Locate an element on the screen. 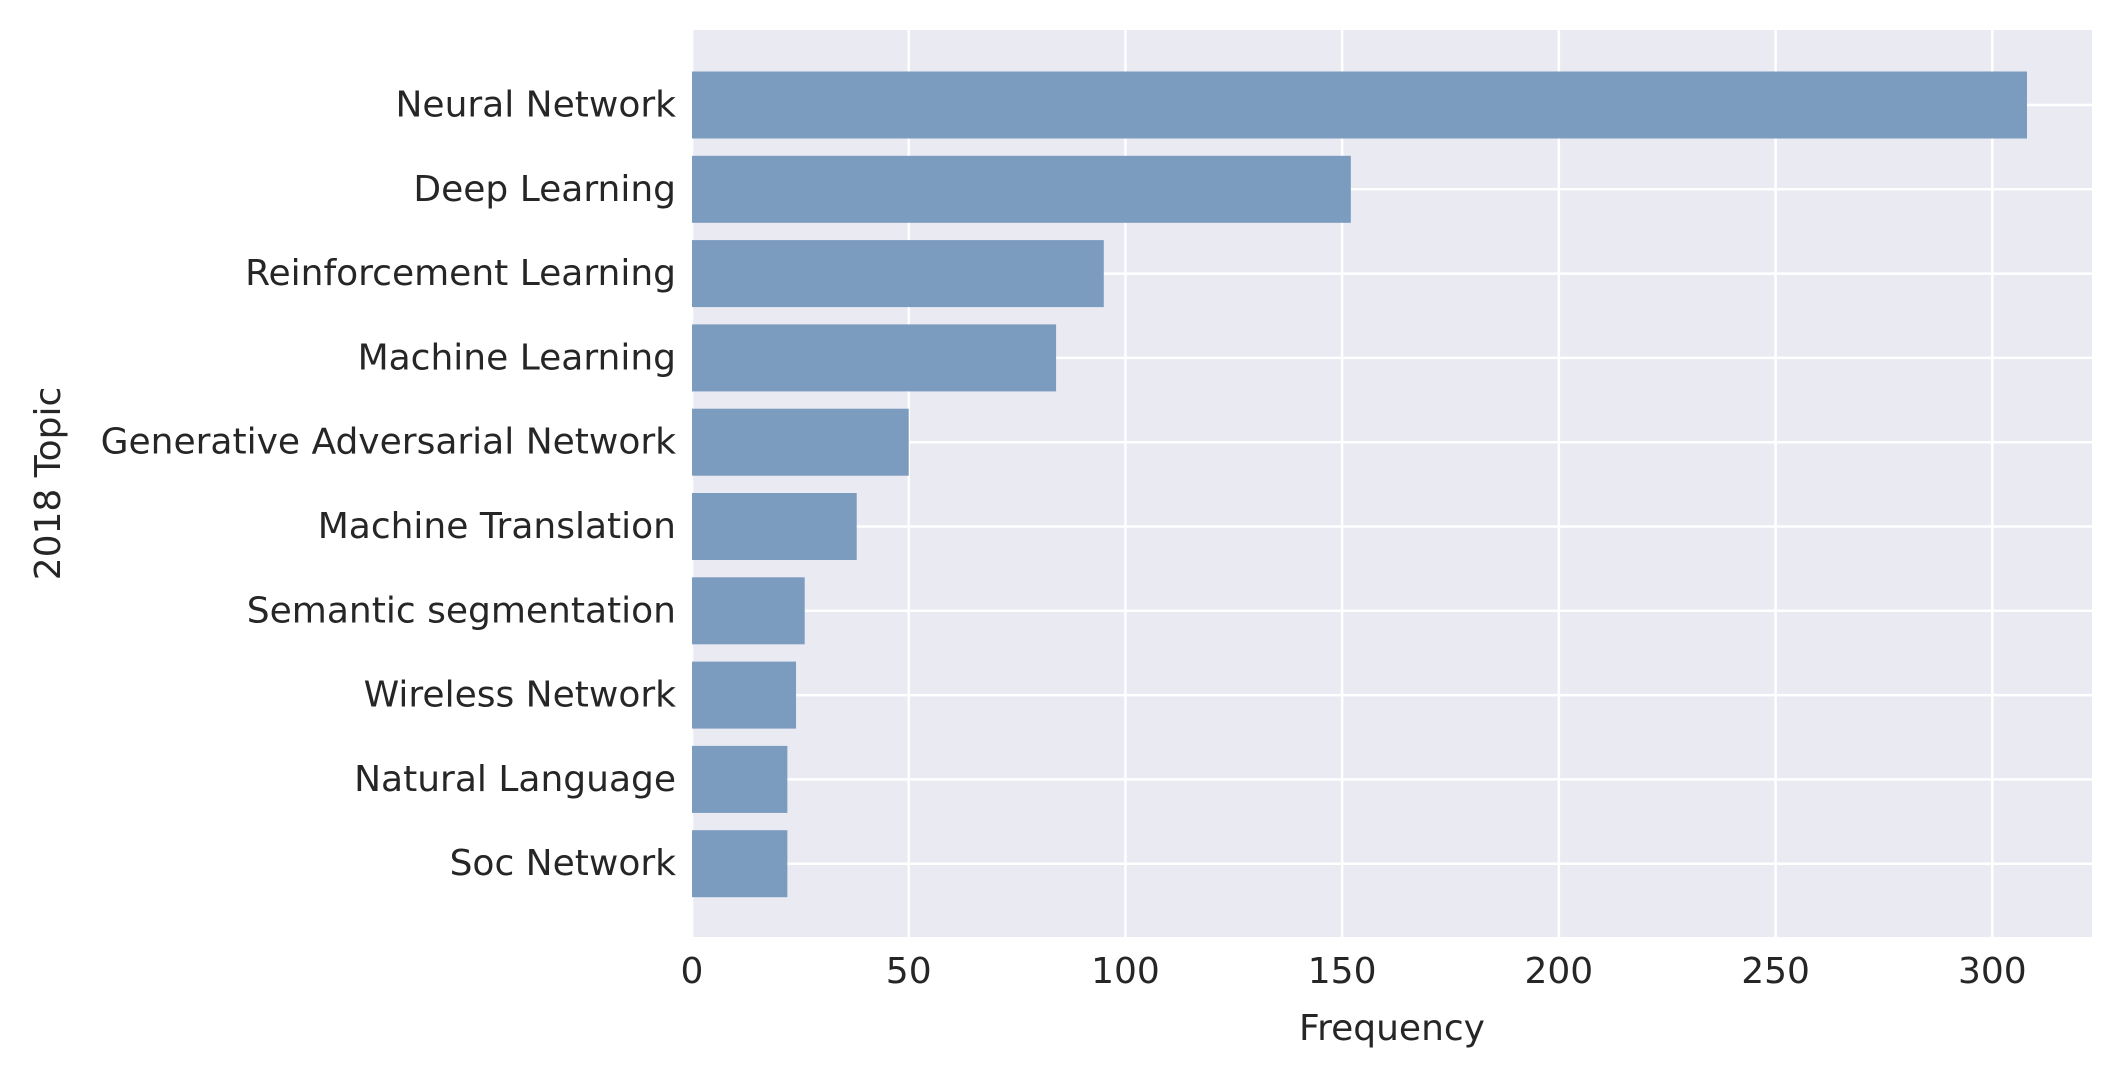  x-tick-label: 100 is located at coordinates (1125, 971).